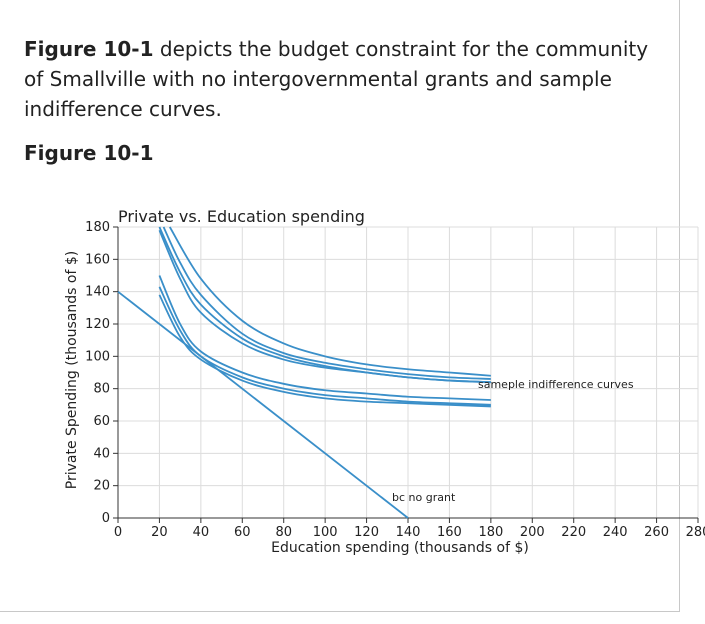 Image resolution: width=705 pixels, height=624 pixels. Describe the element at coordinates (366, 532) in the screenshot. I see `x-tick-label: 120` at that location.